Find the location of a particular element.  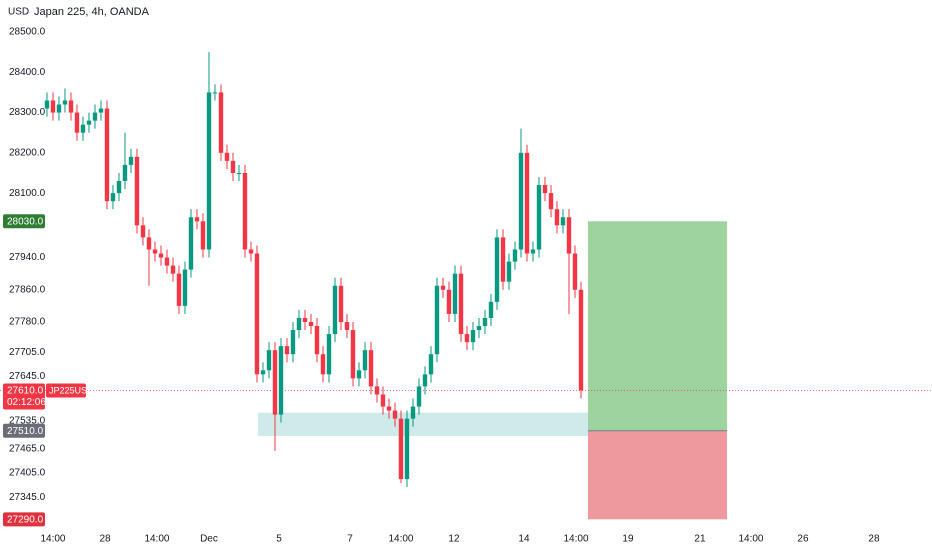

entry-badge is located at coordinates (24, 430).